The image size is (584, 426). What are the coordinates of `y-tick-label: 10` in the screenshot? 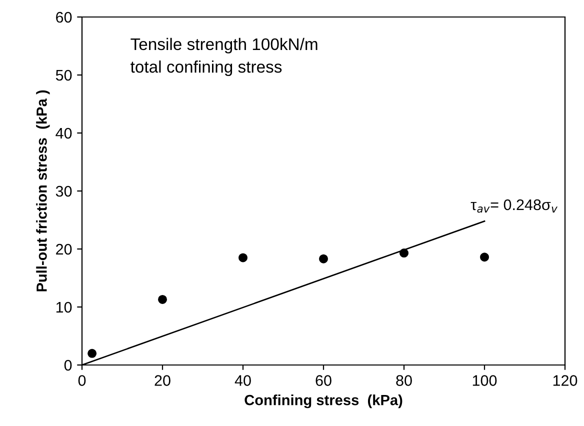 It's located at (64, 307).